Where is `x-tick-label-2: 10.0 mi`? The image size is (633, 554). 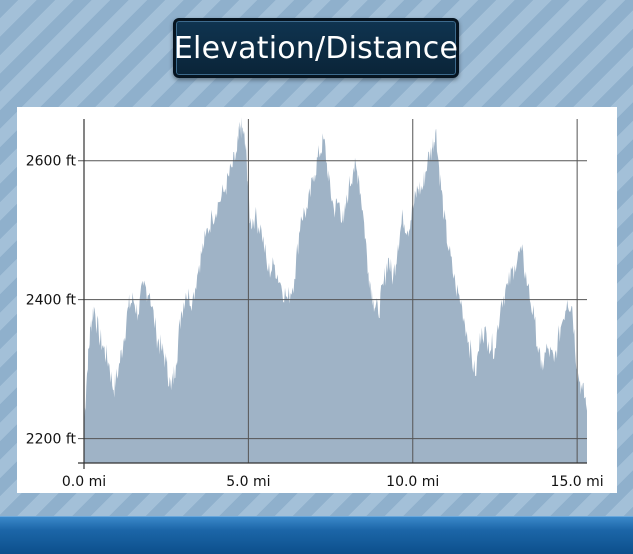
x-tick-label-2: 10.0 mi is located at coordinates (412, 482).